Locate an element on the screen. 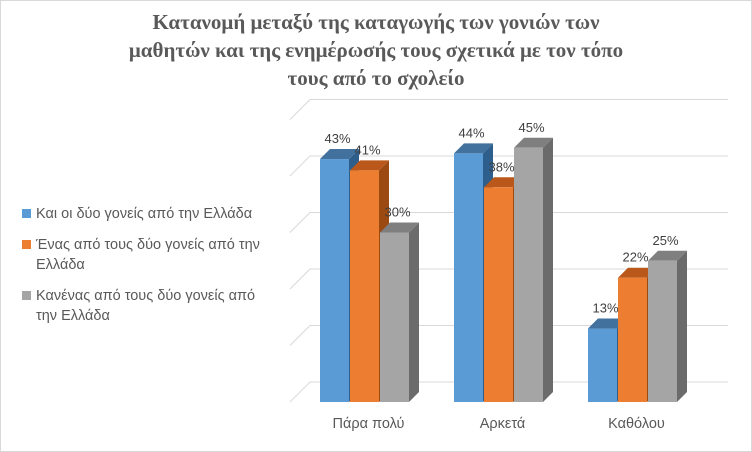  data-label: 25% is located at coordinates (665, 240).